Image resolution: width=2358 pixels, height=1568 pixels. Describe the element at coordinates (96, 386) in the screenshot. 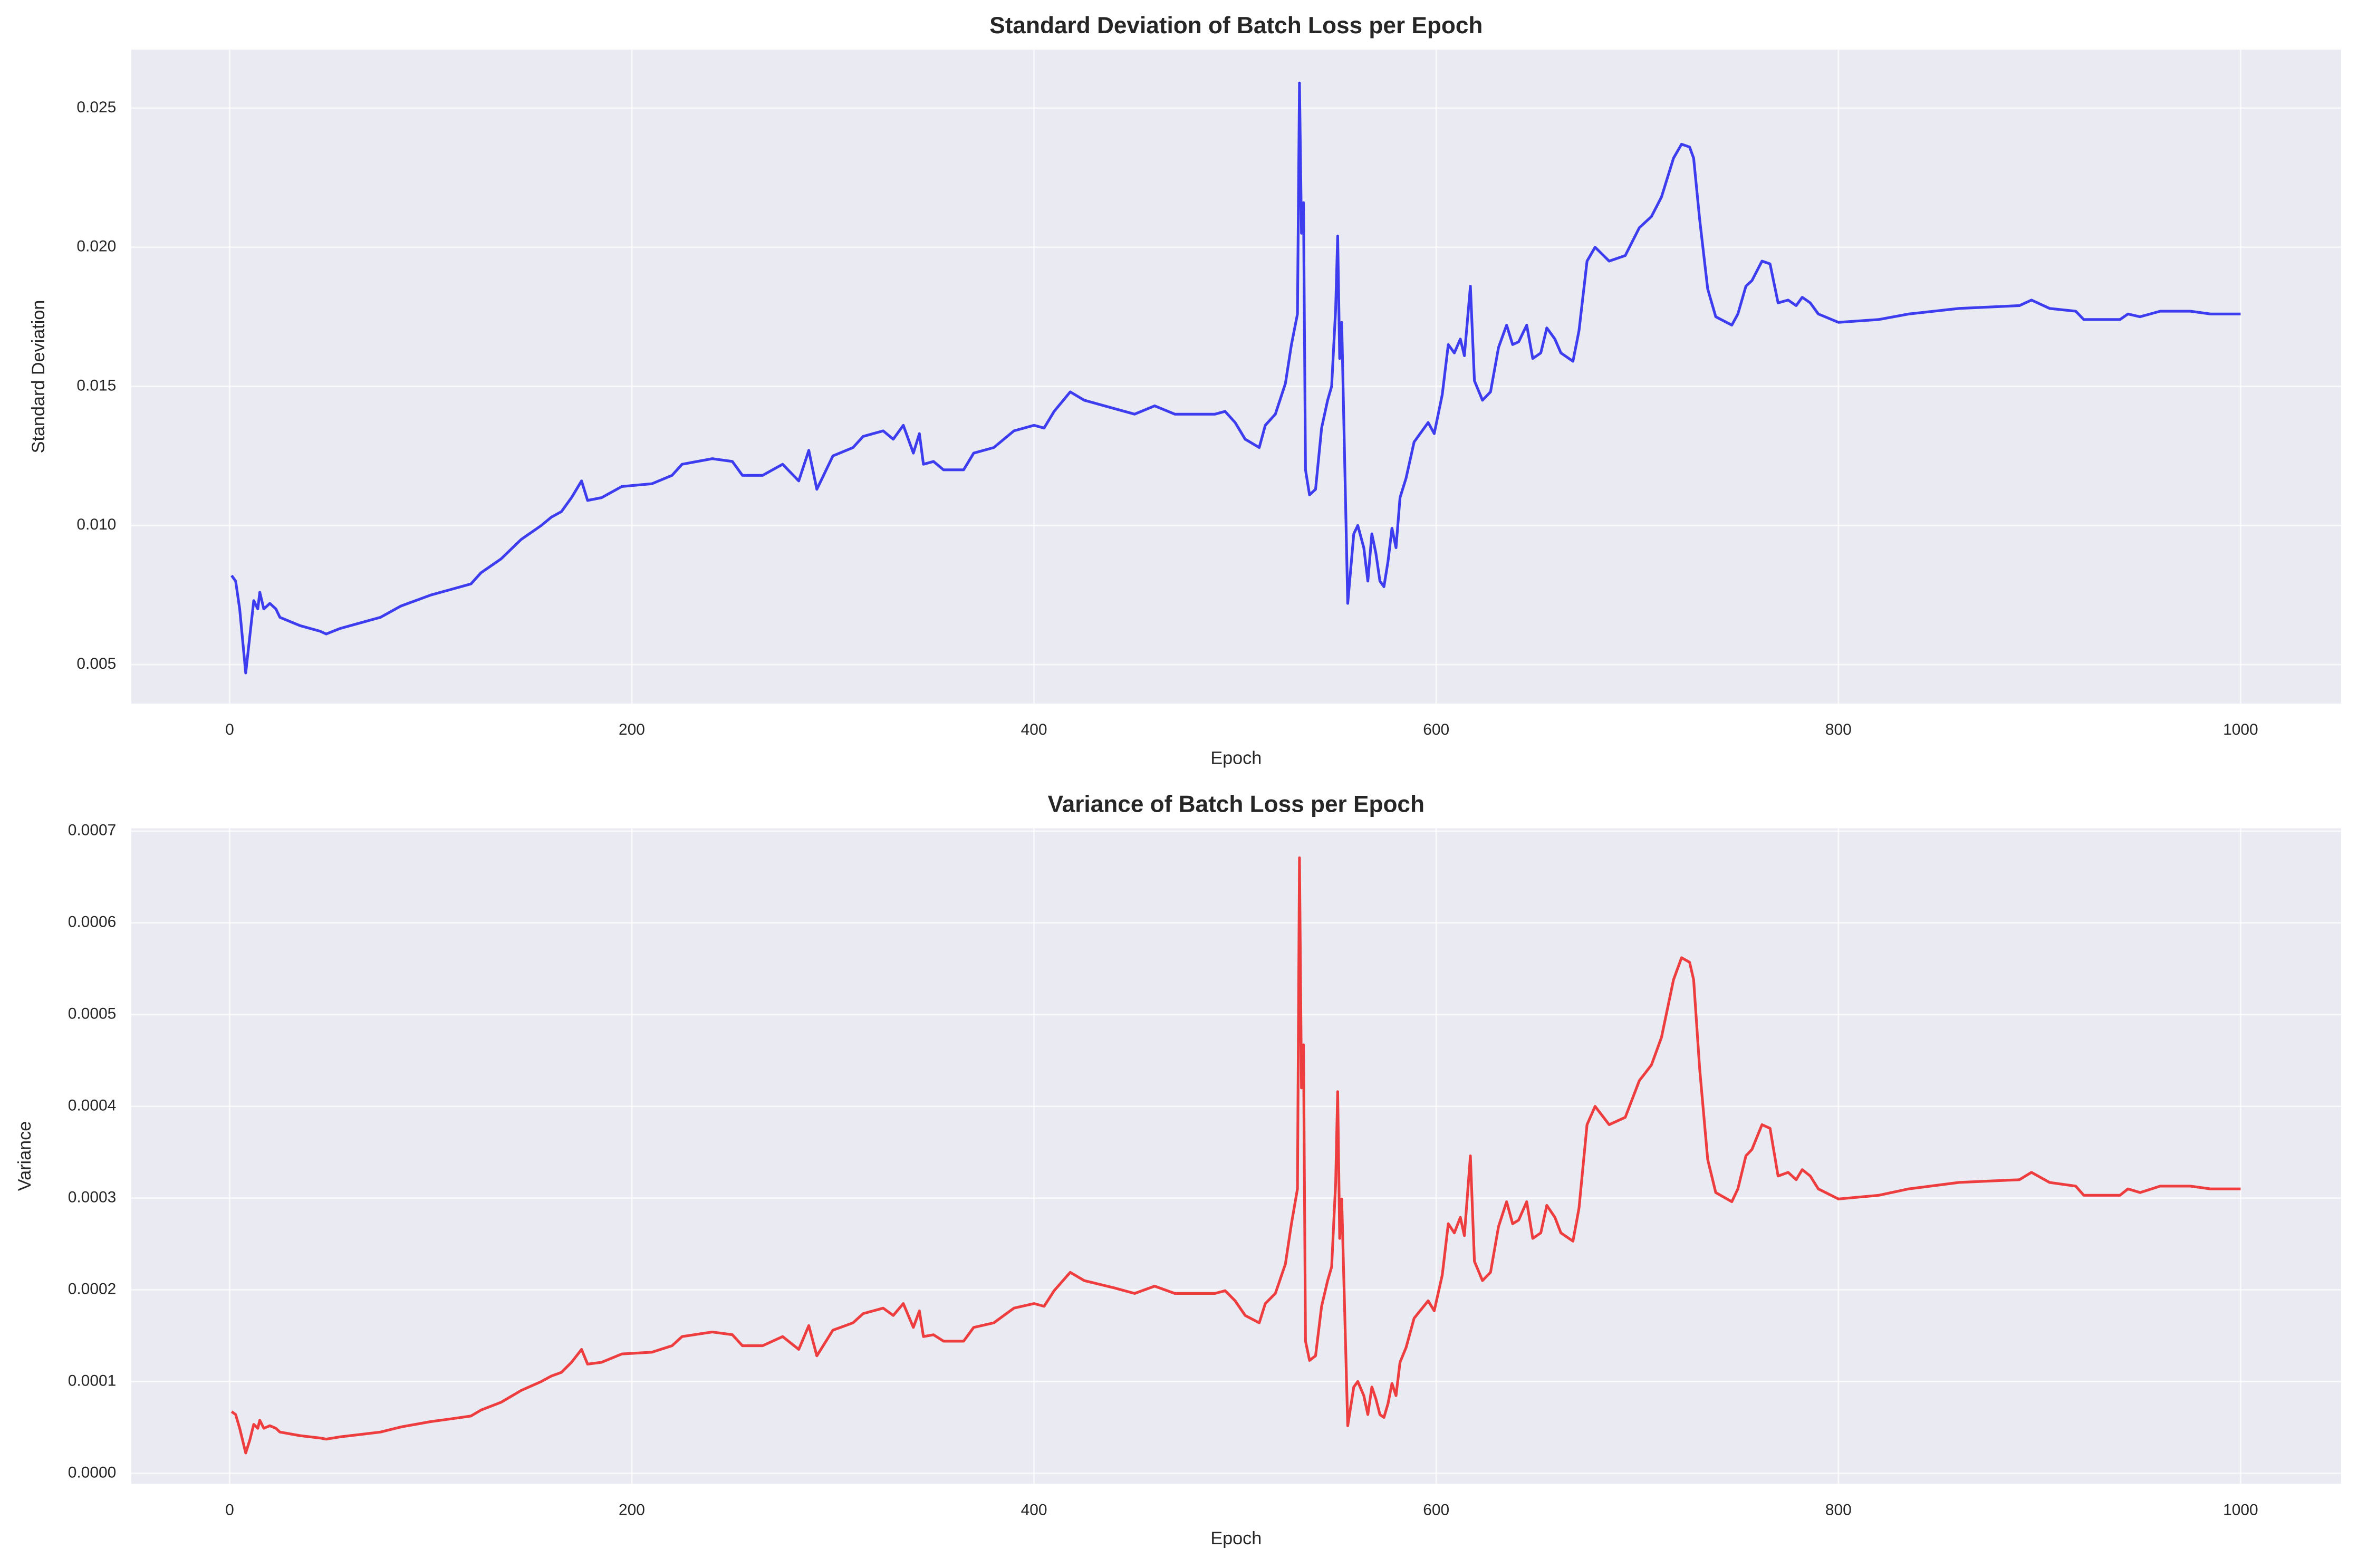

I see `y-tick-label: 0.015` at that location.